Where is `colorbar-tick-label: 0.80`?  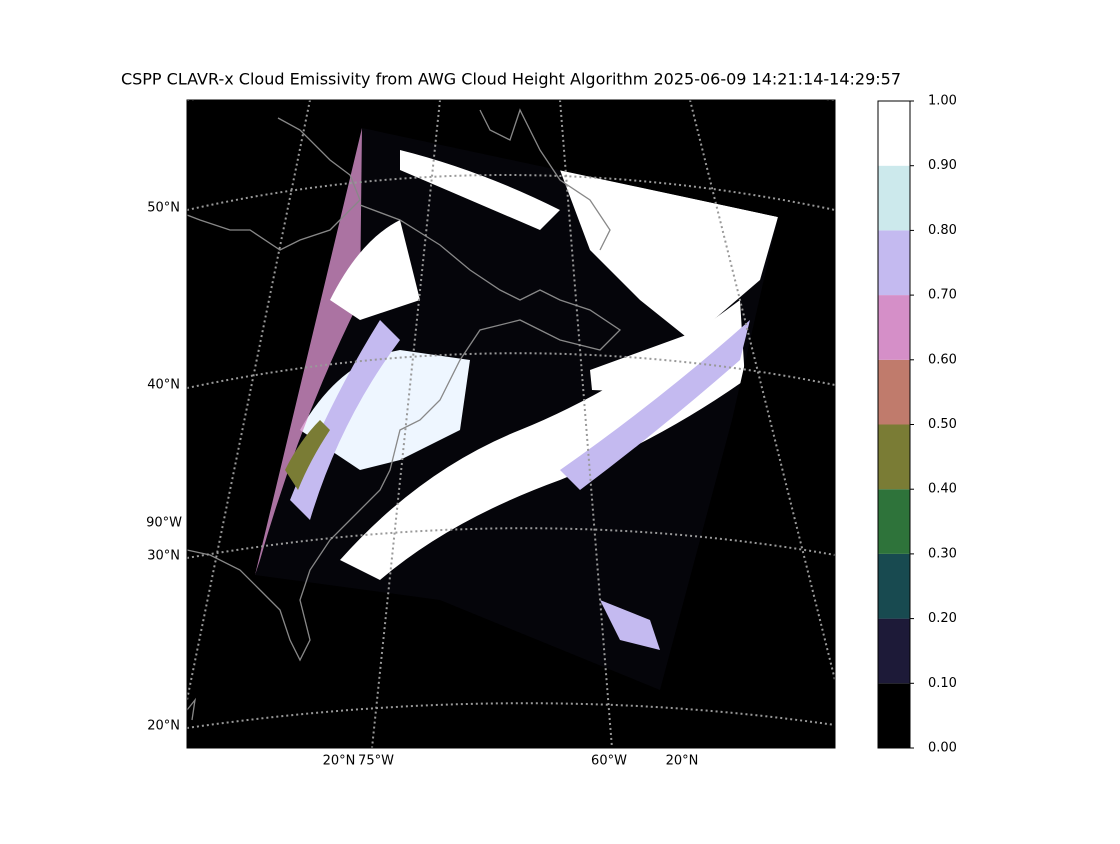 colorbar-tick-label: 0.80 is located at coordinates (942, 230).